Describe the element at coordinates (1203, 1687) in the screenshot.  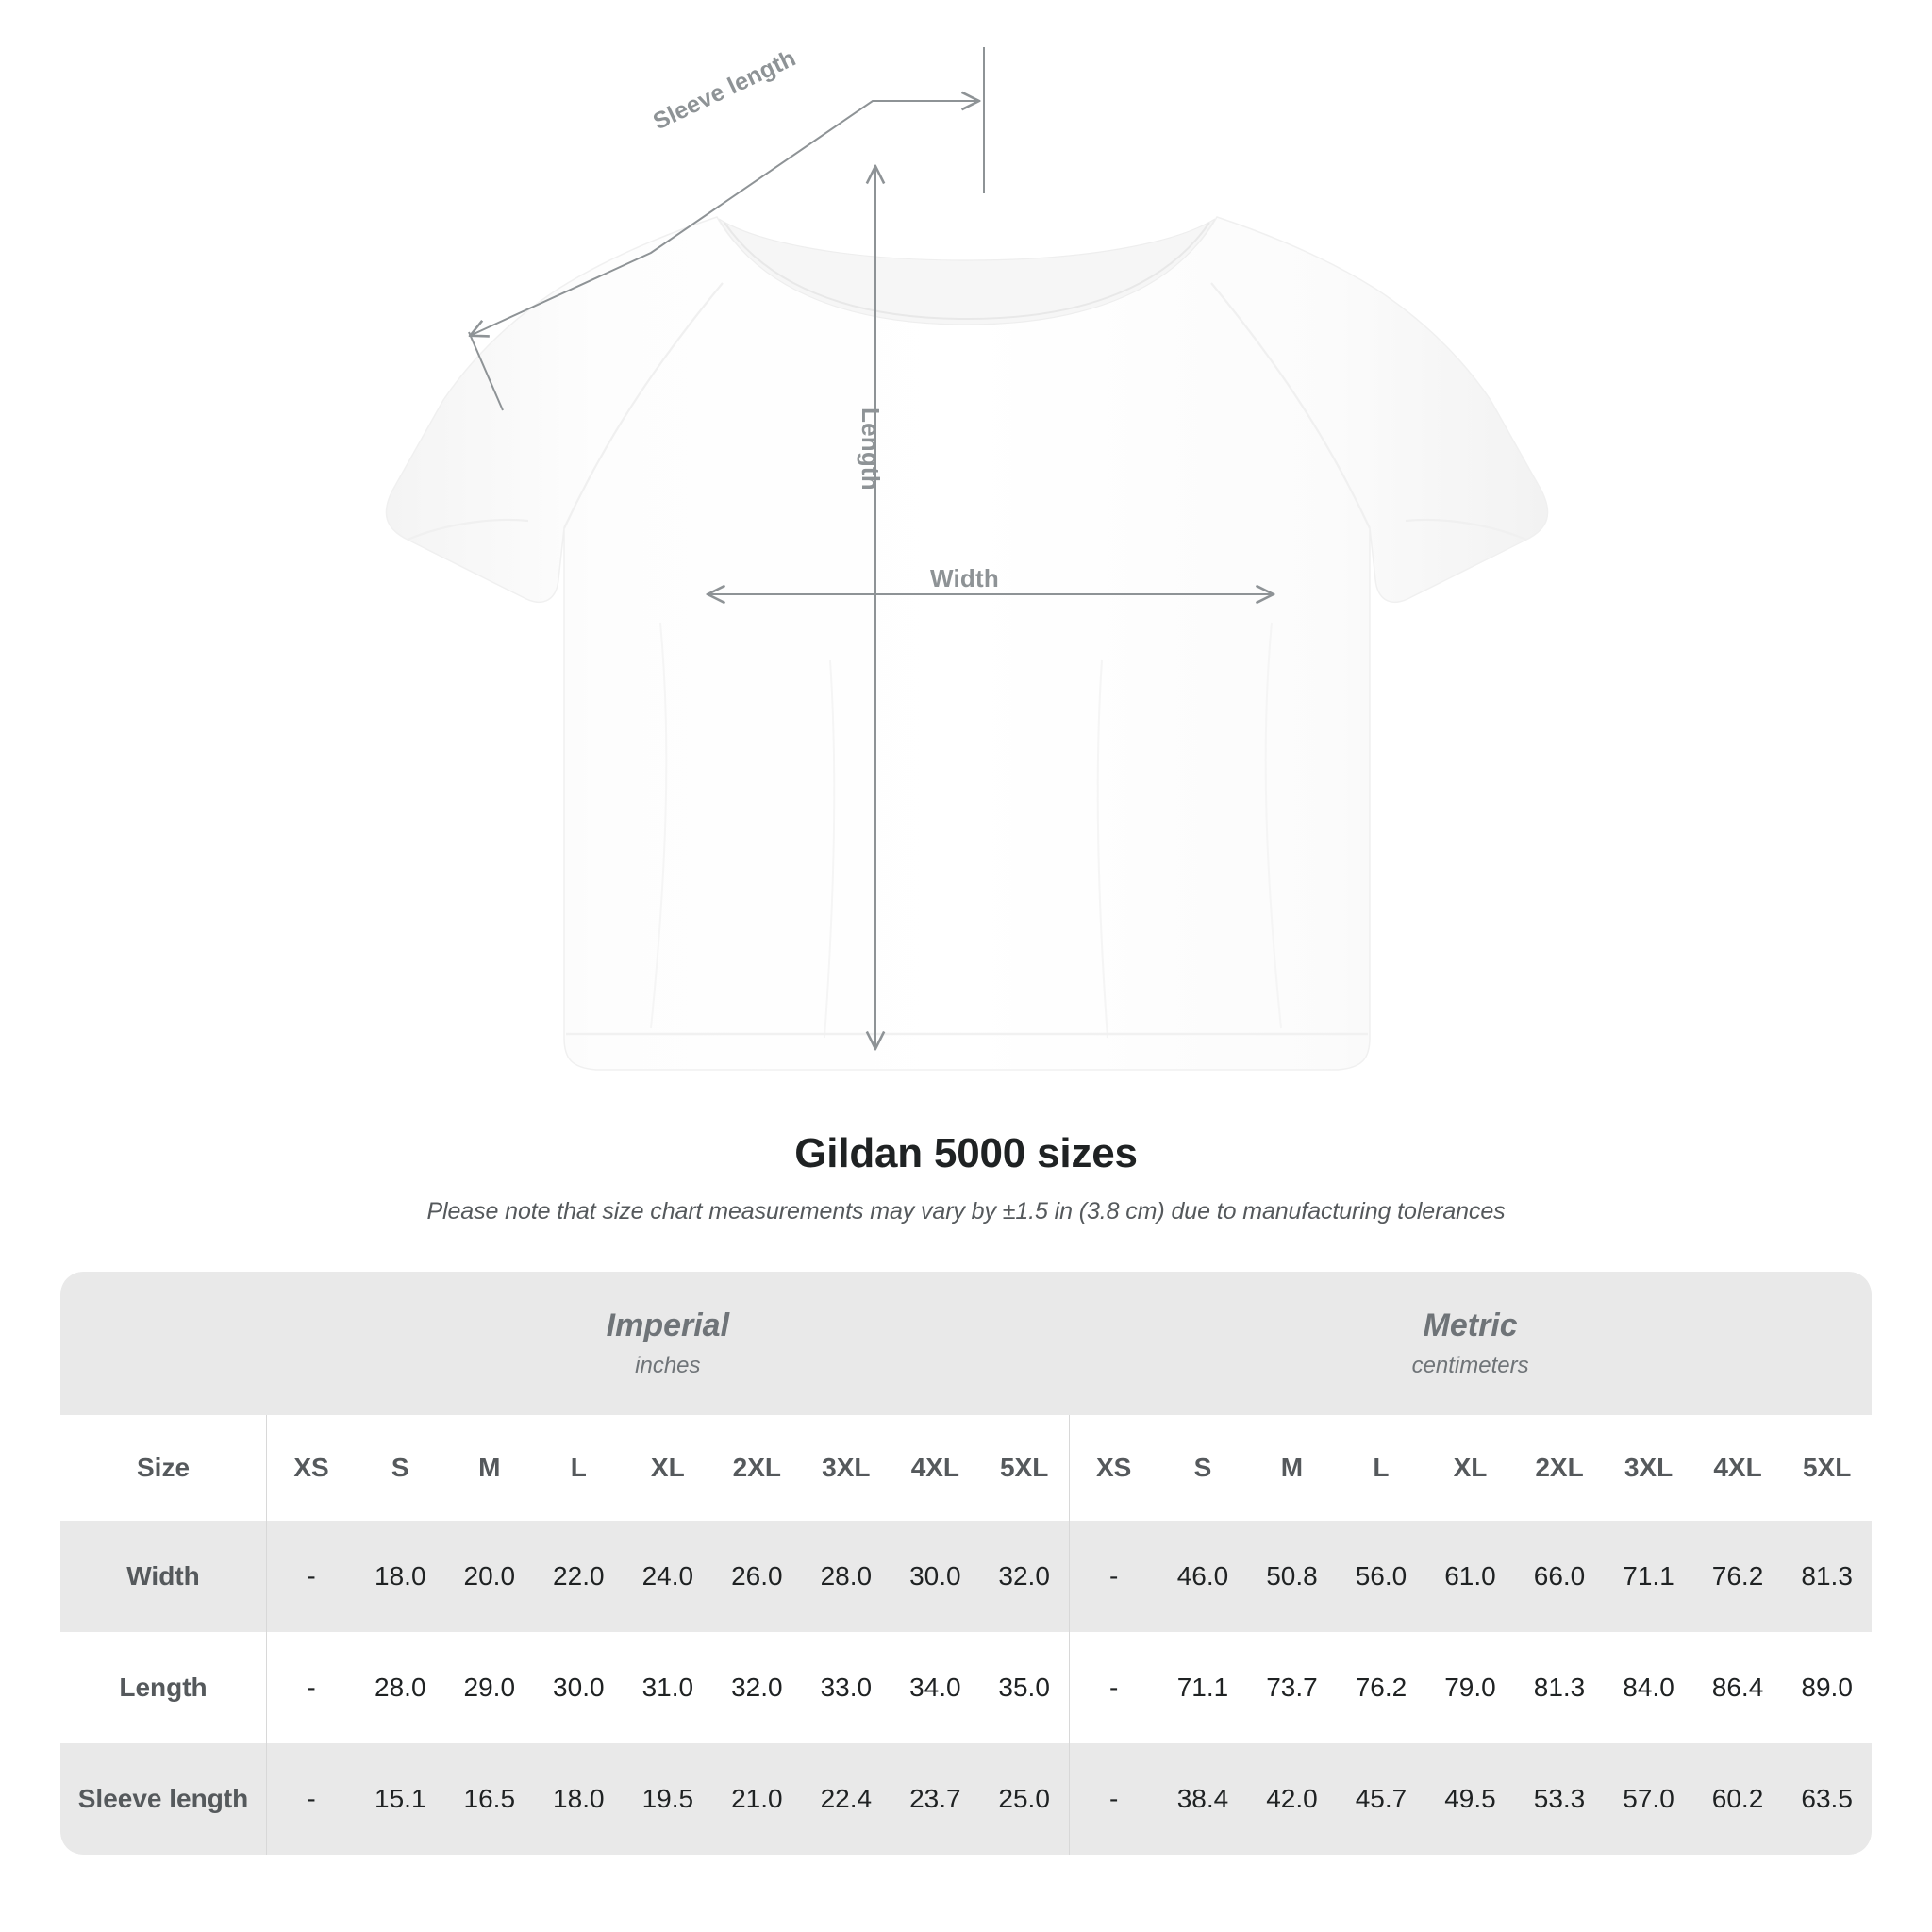
I see `cell-length-metric-s: 71.1` at that location.